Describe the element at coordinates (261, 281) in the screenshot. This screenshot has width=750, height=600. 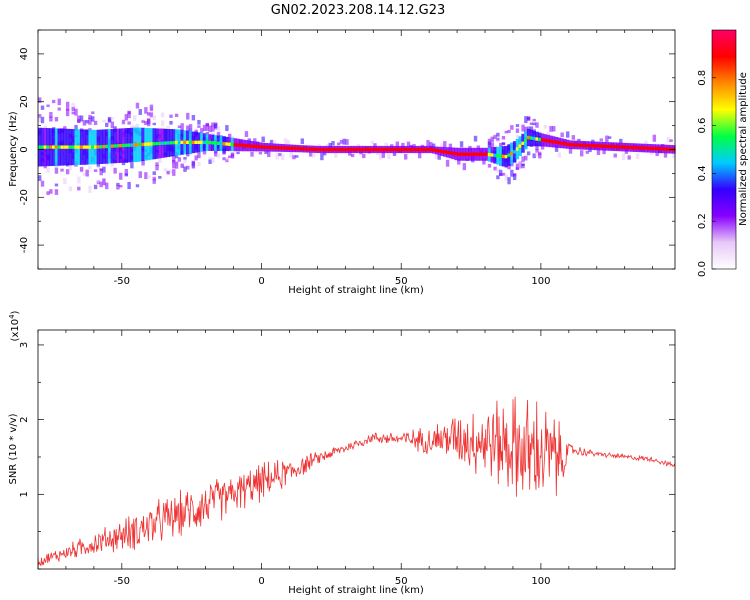
I see `spectrogram-x-tick-label: 0` at that location.